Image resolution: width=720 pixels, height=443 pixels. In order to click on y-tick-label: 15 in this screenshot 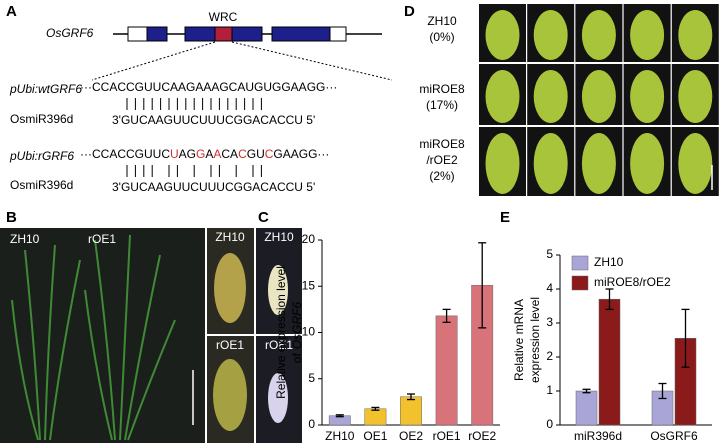, I will do `click(309, 285)`.